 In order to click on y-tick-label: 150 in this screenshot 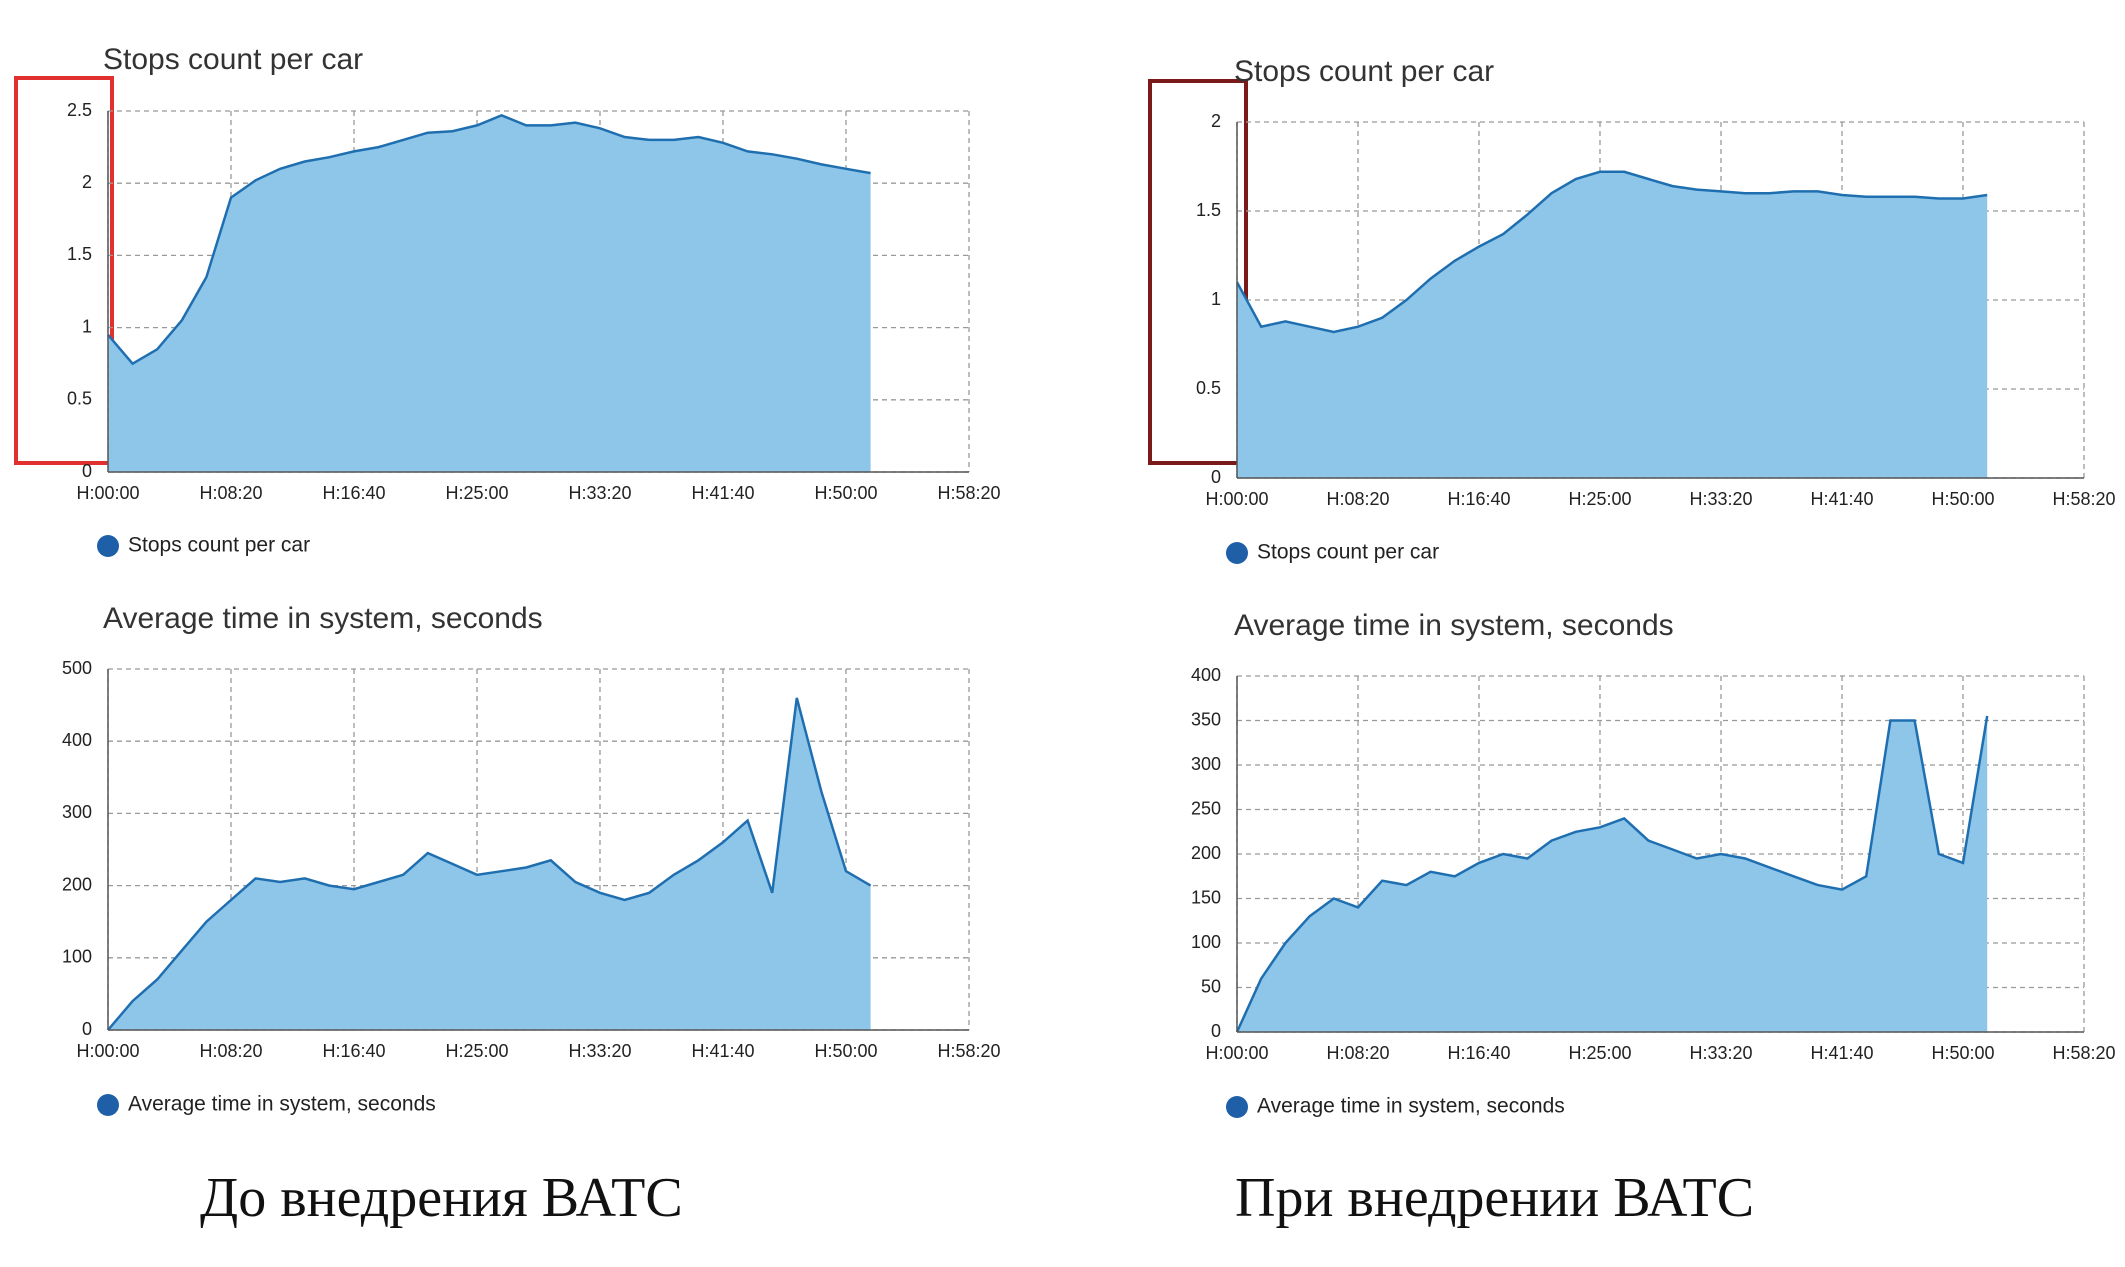, I will do `click(1206, 897)`.